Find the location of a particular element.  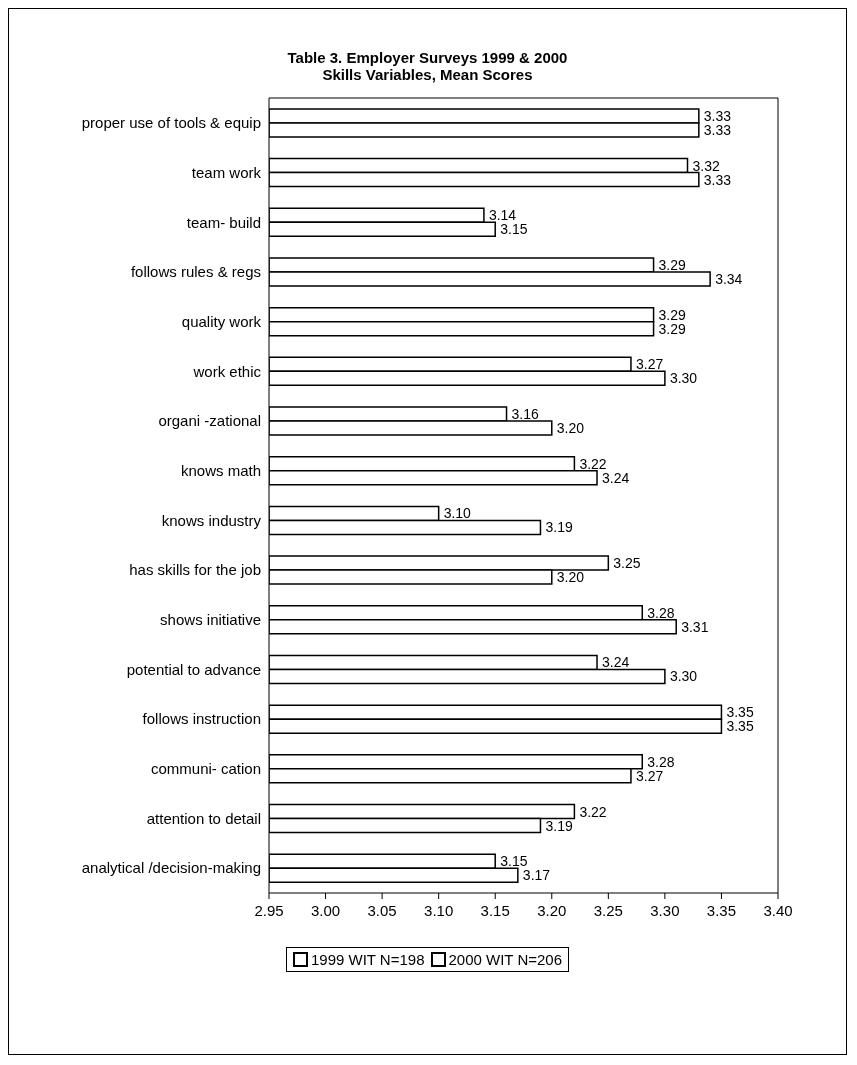

data-label: 3.25 is located at coordinates (627, 563).